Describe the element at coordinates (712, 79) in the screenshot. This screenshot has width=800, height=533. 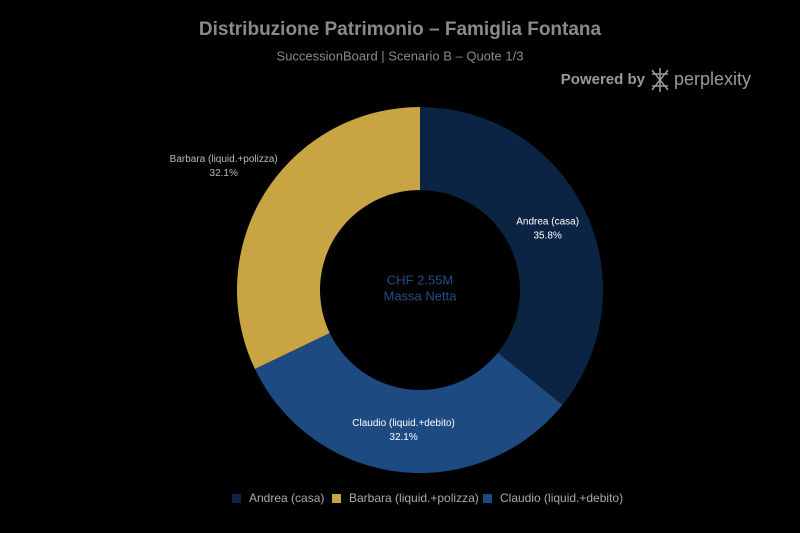
I see `branding-name: perplexity` at that location.